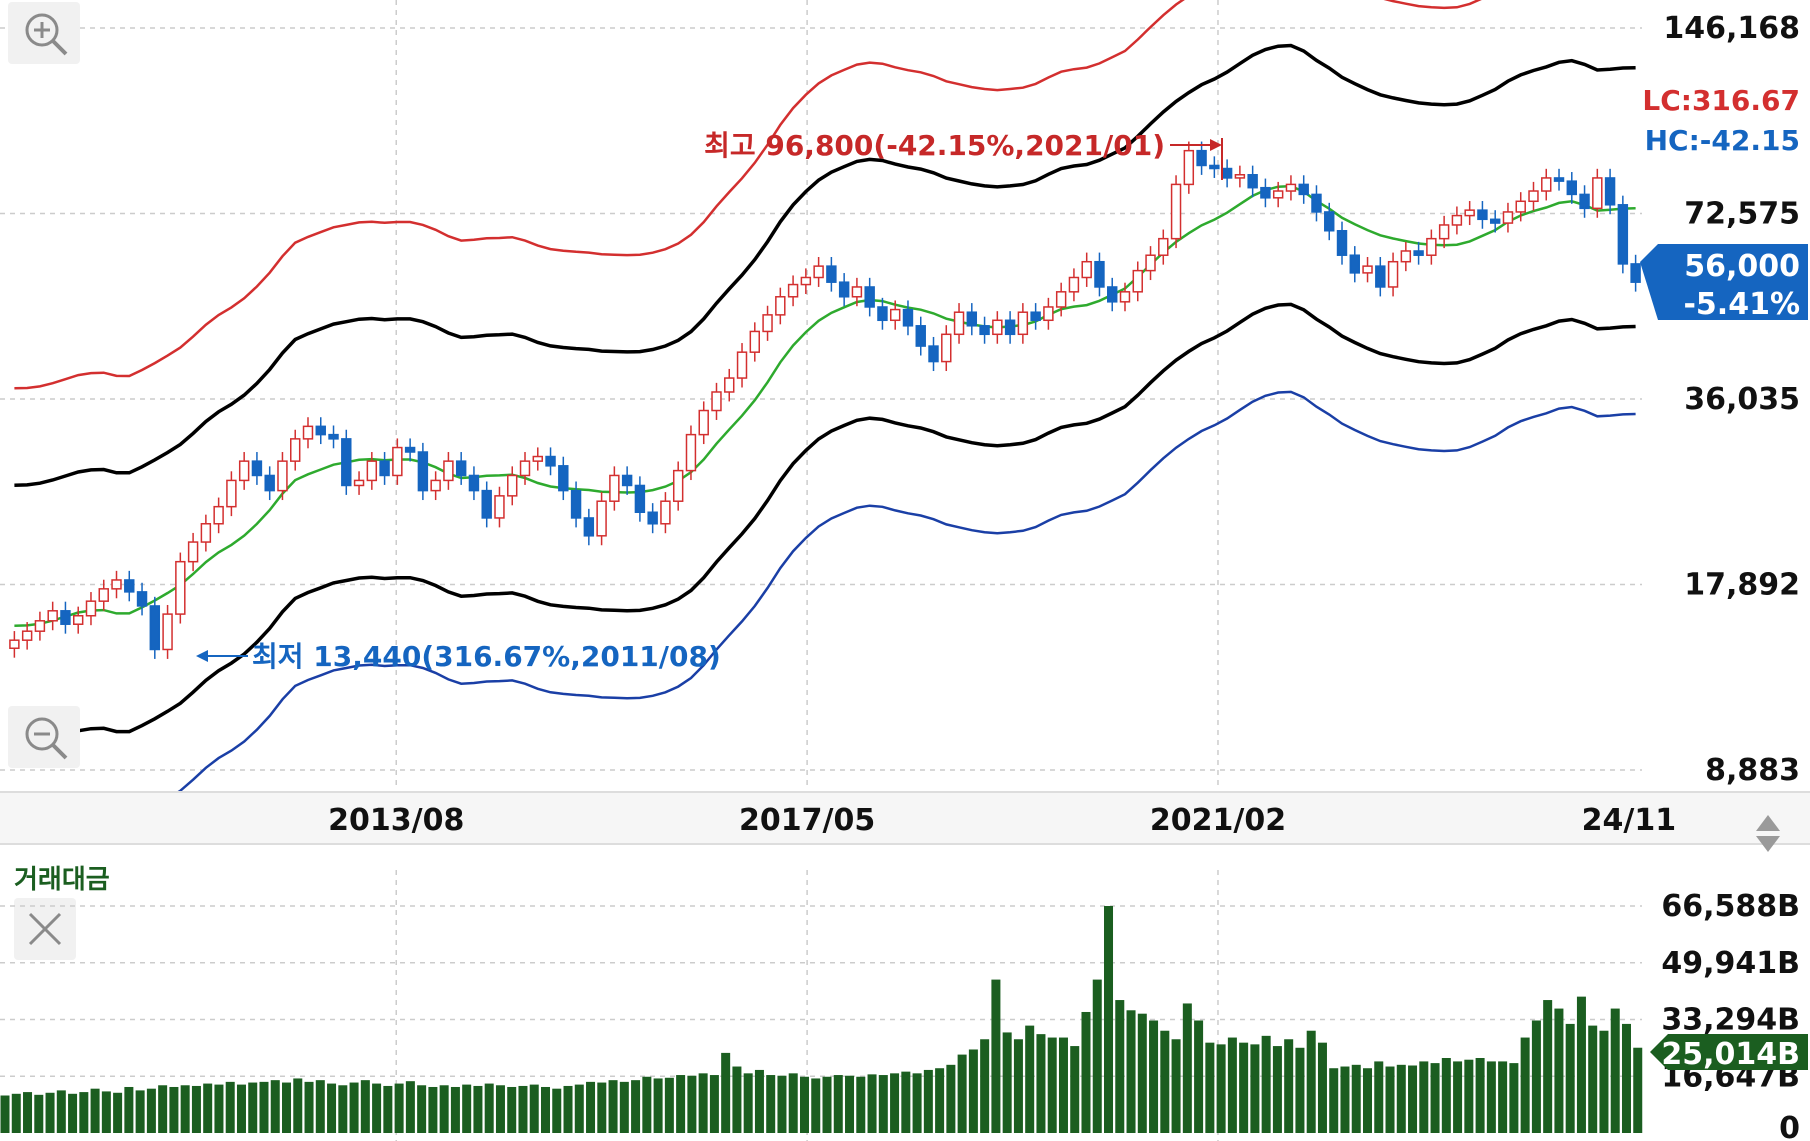  What do you see at coordinates (1629, 820) in the screenshot?
I see `time-tick-label: 24/11` at bounding box center [1629, 820].